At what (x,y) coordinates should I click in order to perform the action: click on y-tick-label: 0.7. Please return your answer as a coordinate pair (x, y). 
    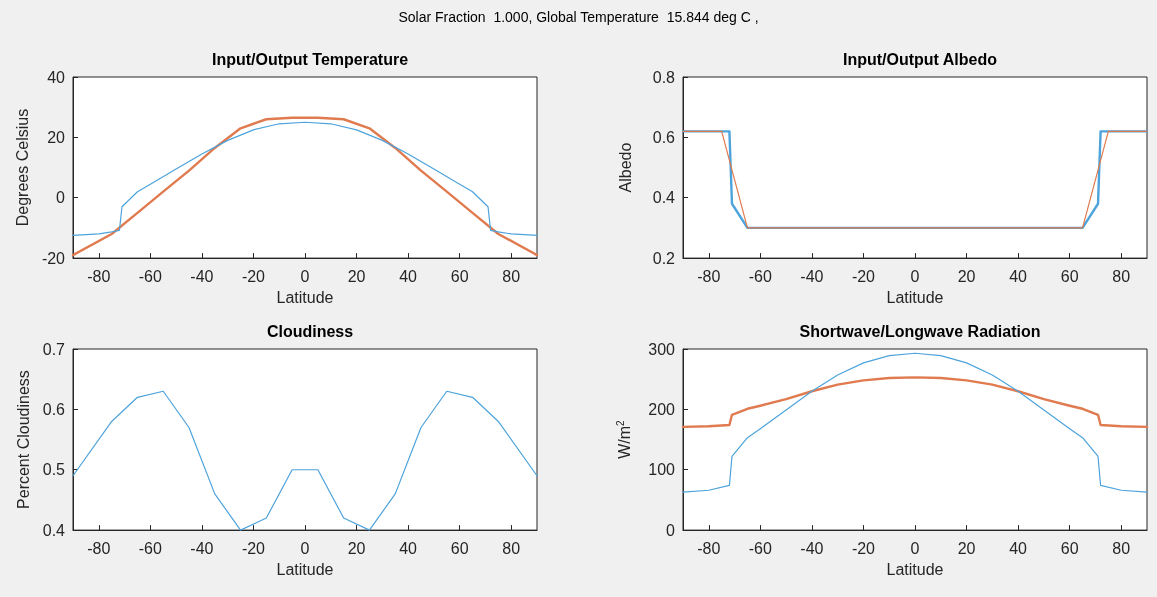
    Looking at the image, I should click on (54, 349).